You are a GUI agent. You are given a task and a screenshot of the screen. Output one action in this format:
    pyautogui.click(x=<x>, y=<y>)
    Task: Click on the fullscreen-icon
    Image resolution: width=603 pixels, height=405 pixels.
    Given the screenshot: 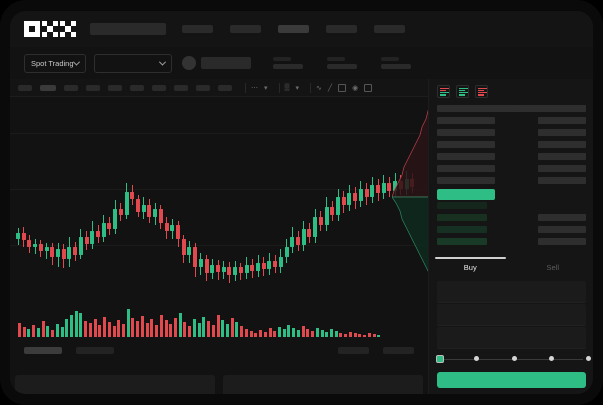 What is the action you would take?
    pyautogui.click(x=368, y=87)
    